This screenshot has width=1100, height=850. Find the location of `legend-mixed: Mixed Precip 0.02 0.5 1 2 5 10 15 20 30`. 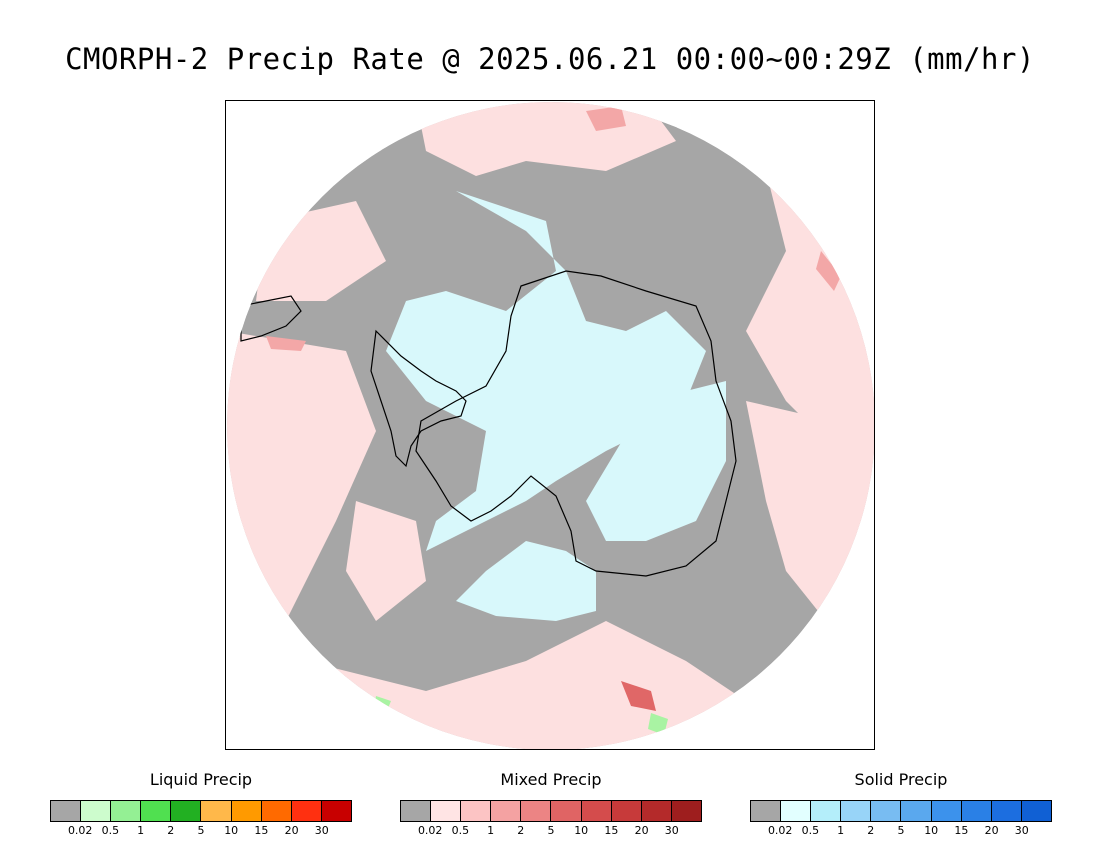

legend-mixed: Mixed Precip 0.02 0.5 1 2 5 10 15 20 30 is located at coordinates (551, 805).